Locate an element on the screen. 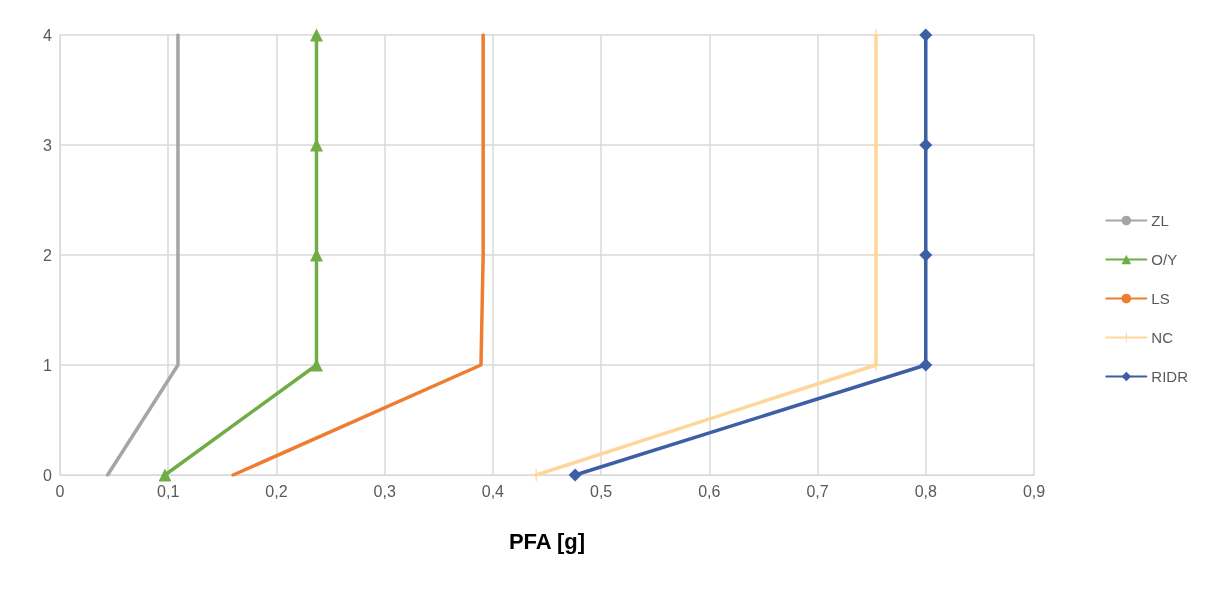 The image size is (1213, 597). y-tick-label: 2 is located at coordinates (48, 255).